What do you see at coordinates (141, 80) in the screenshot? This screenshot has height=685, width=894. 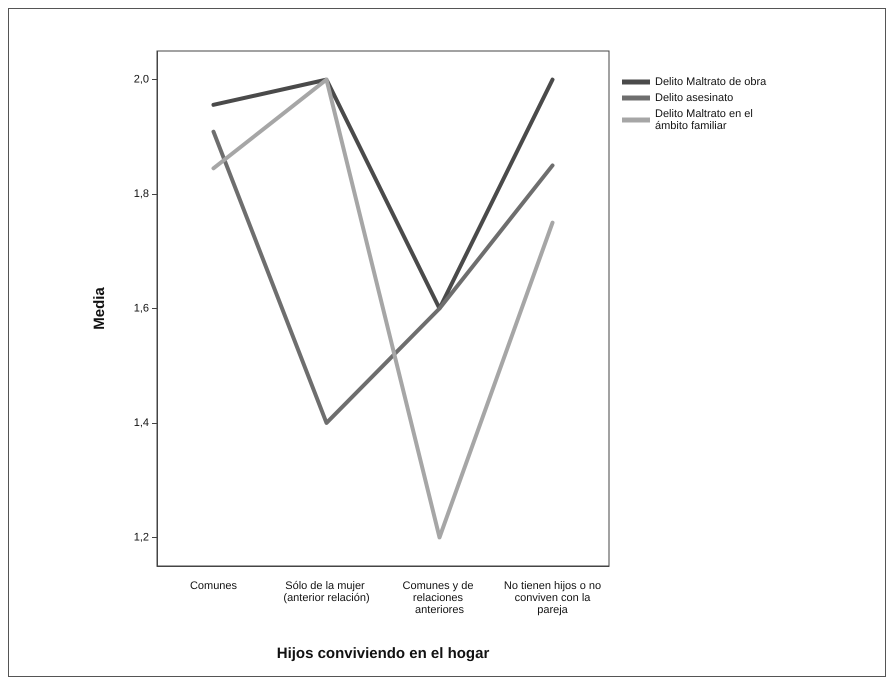 I see `y-tick-label: 2,0` at bounding box center [141, 80].